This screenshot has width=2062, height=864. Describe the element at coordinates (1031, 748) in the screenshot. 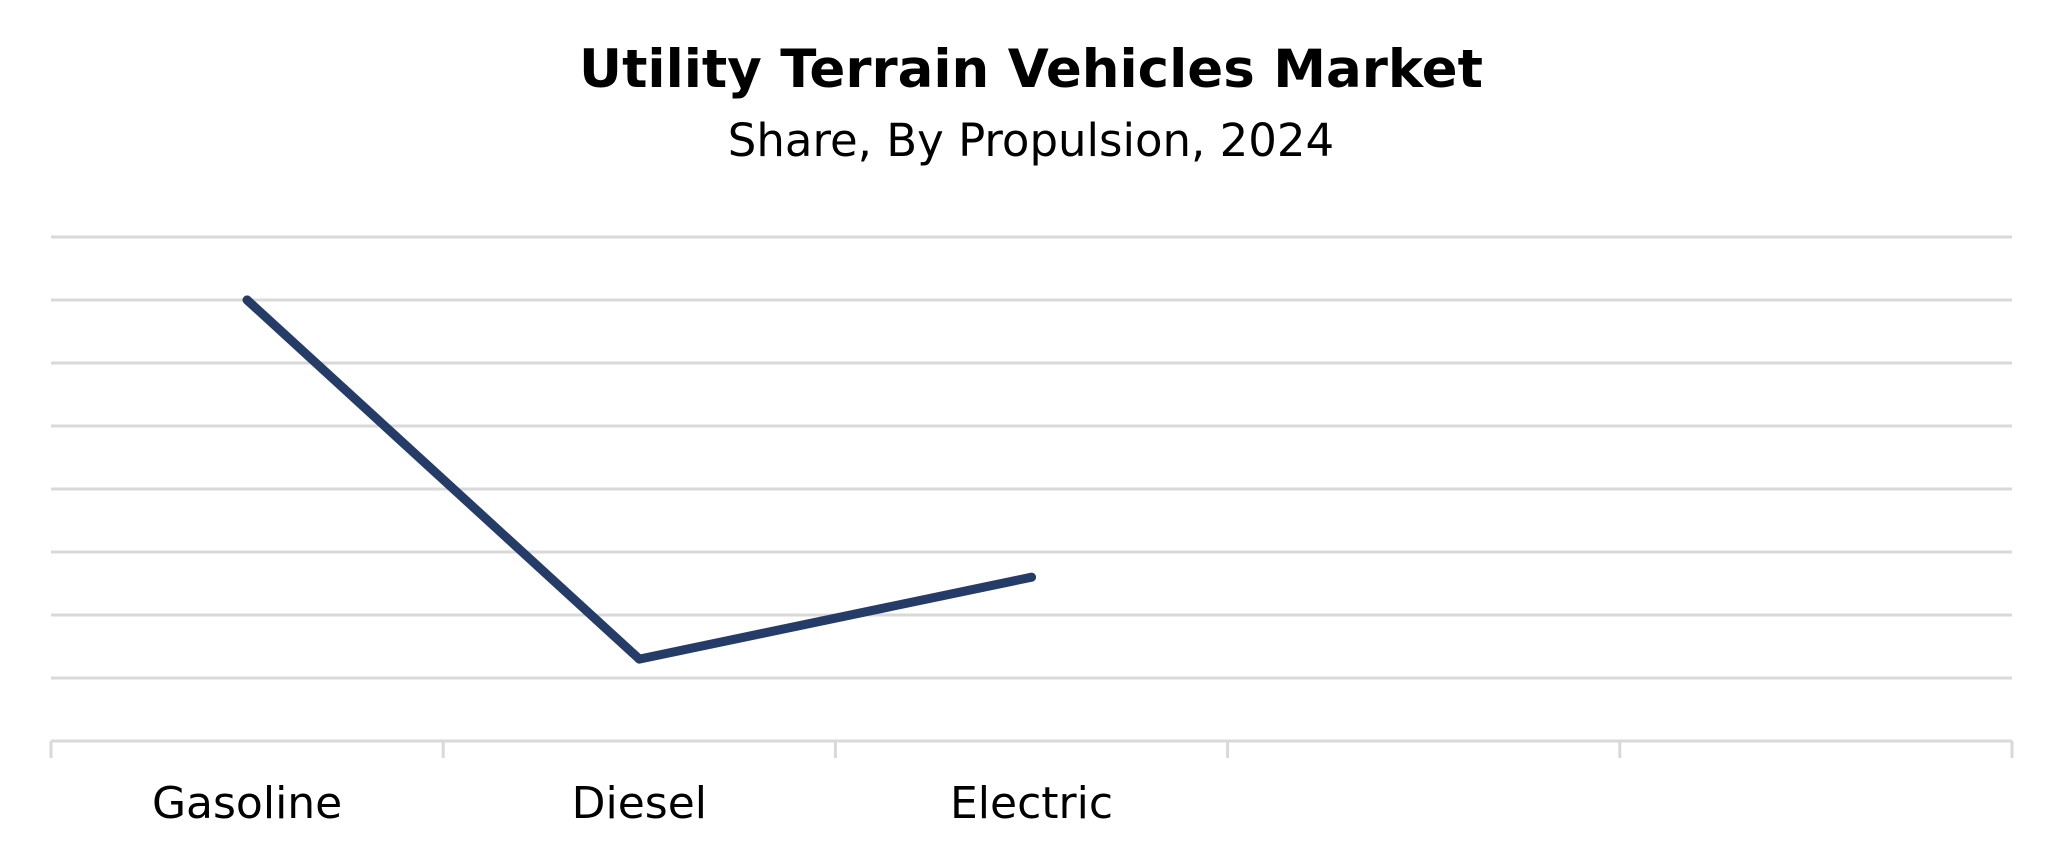

I see `x-axis` at that location.